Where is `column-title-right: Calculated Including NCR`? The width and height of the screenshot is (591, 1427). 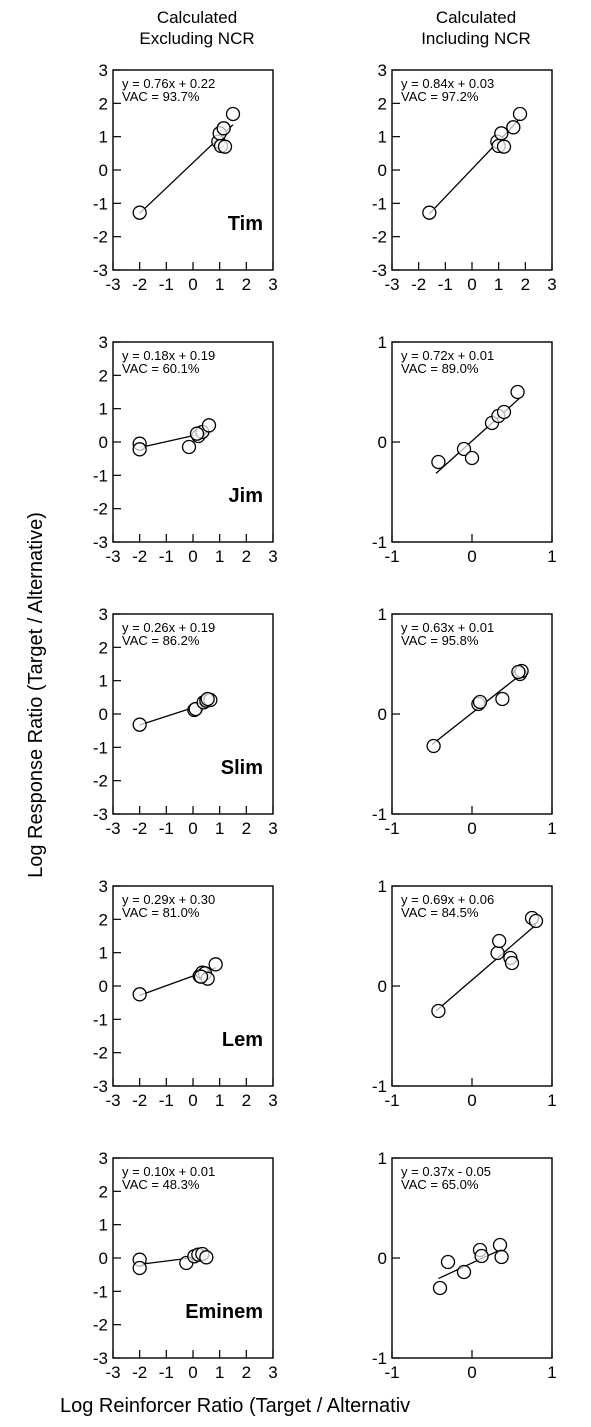
column-title-right: Calculated Including NCR is located at coordinates (476, 28).